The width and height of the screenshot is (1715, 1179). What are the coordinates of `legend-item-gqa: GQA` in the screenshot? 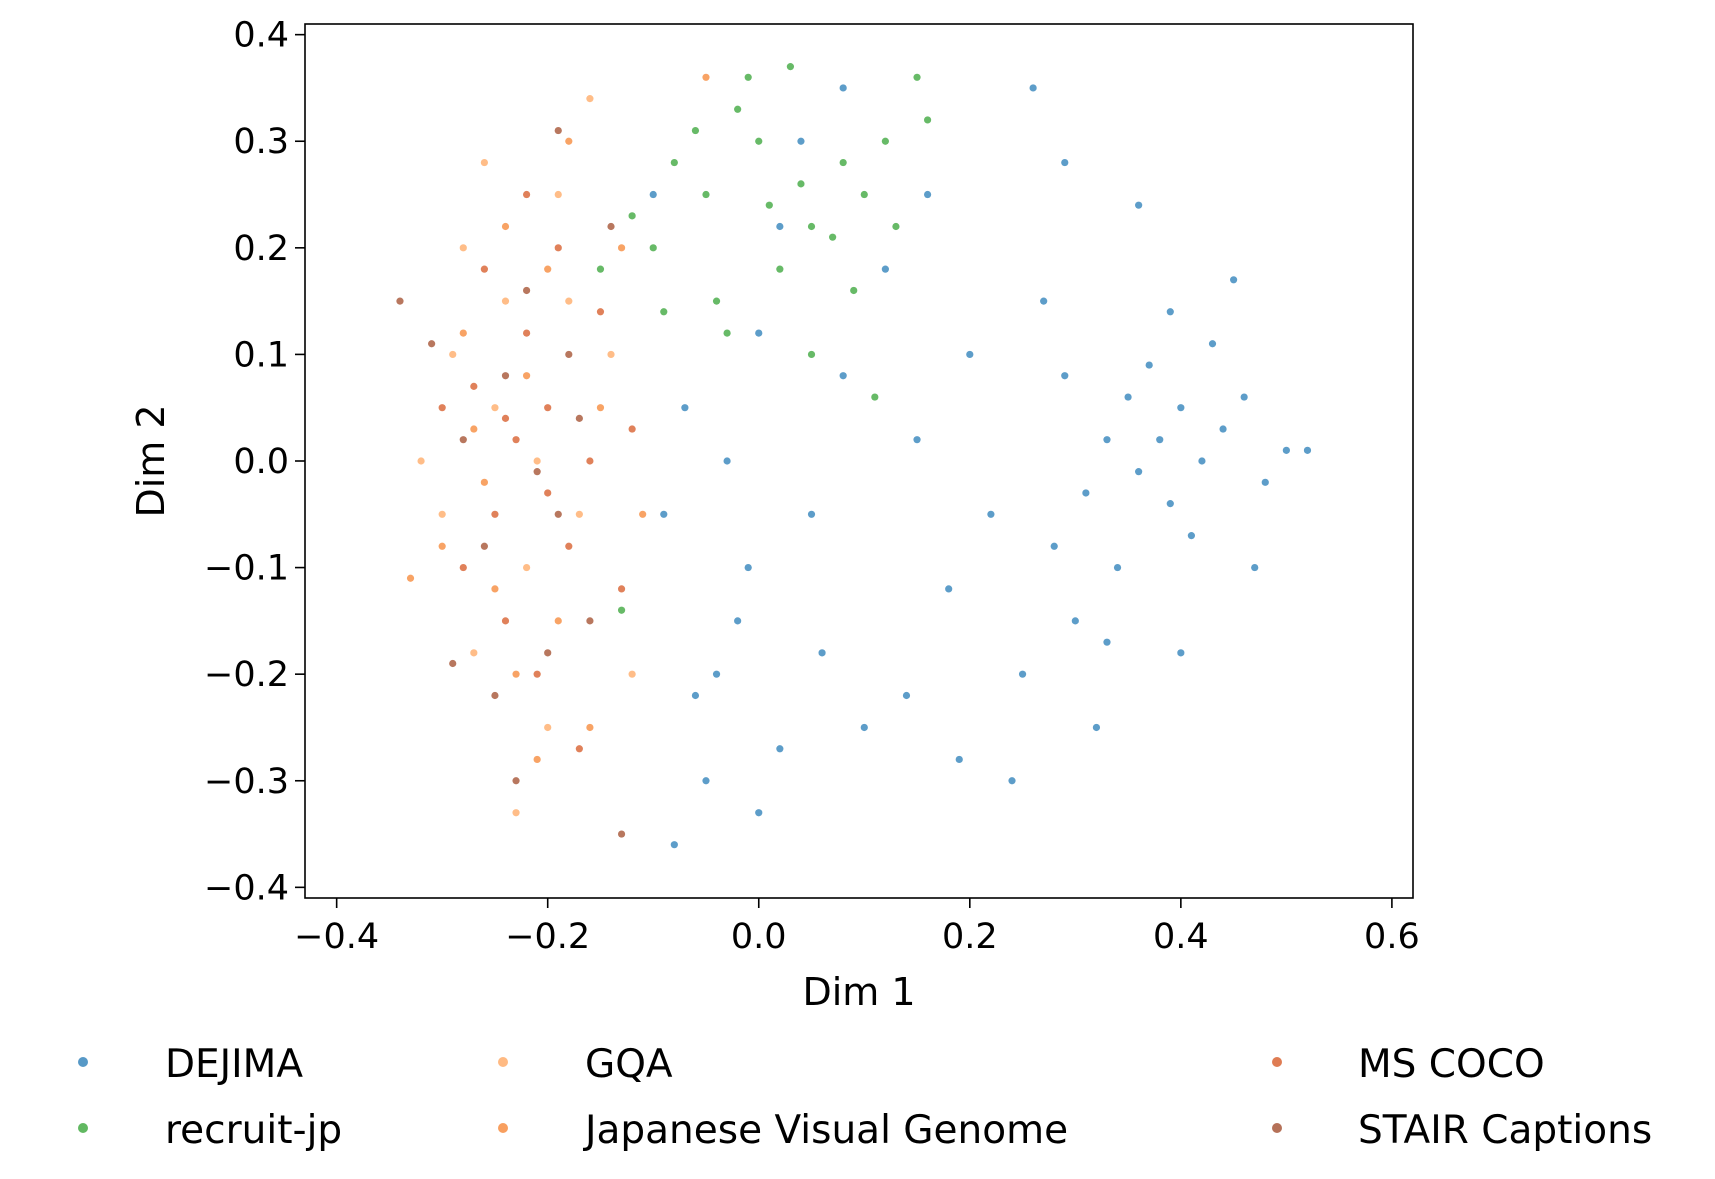 It's located at (585, 1064).